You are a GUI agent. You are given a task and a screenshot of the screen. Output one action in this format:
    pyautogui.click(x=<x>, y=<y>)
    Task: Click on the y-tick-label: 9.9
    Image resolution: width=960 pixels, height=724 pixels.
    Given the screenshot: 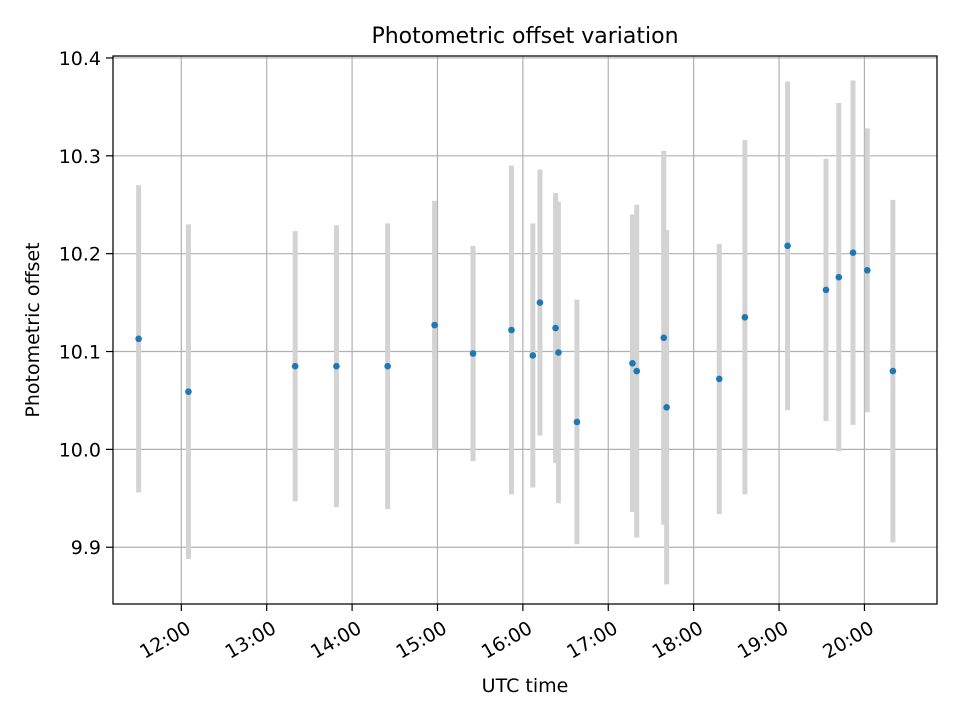 What is the action you would take?
    pyautogui.click(x=86, y=548)
    